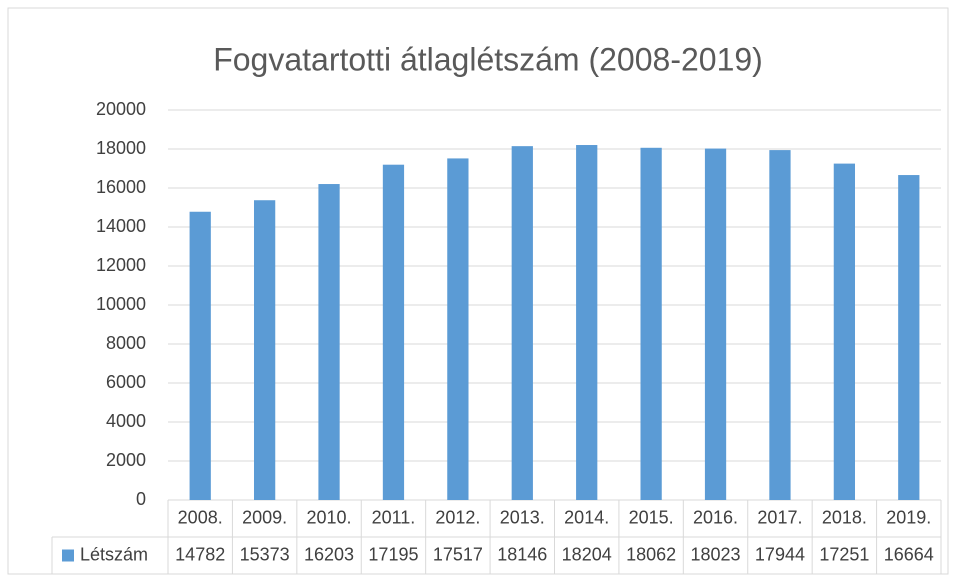 This screenshot has height=580, width=956. Describe the element at coordinates (522, 554) in the screenshot. I see `table-value: 18146` at that location.